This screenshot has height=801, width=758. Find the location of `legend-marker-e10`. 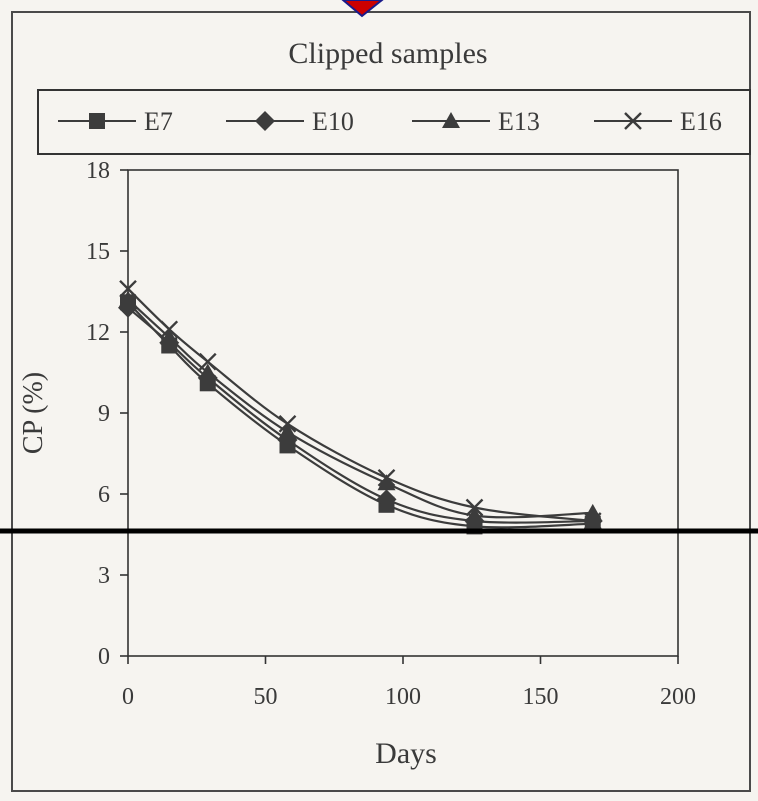

legend-marker-e10 is located at coordinates (265, 121).